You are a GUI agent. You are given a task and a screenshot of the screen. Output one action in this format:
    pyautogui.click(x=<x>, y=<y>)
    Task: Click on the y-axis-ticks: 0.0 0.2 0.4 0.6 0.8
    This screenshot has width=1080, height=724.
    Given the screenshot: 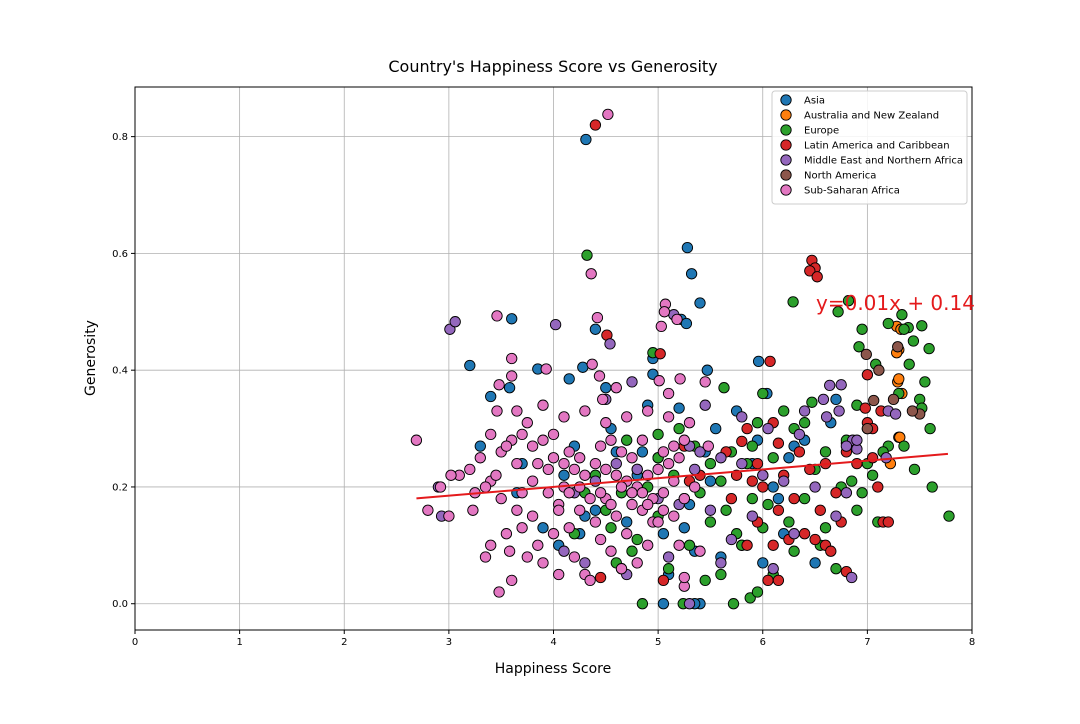 What is the action you would take?
    pyautogui.click(x=123, y=371)
    